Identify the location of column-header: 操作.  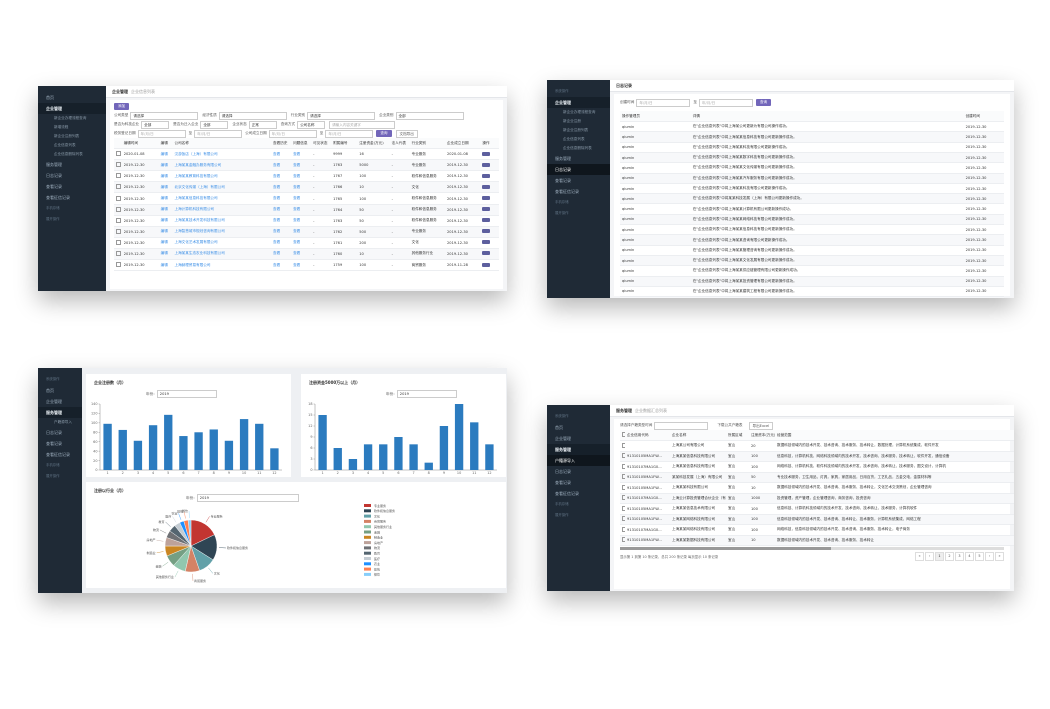
(489, 144).